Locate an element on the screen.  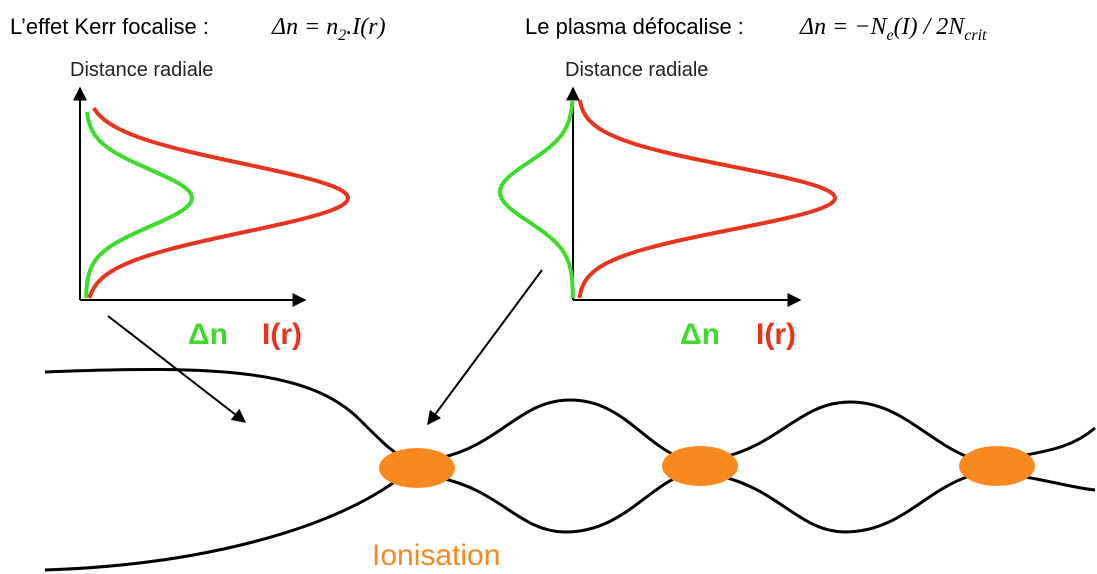
left-axis-label: Distance radiale is located at coordinates (141, 70).